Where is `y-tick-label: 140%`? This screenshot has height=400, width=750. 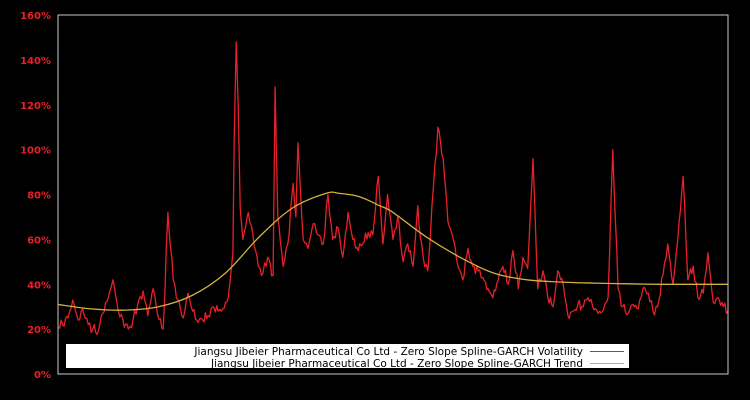 y-tick-label: 140% is located at coordinates (35, 61).